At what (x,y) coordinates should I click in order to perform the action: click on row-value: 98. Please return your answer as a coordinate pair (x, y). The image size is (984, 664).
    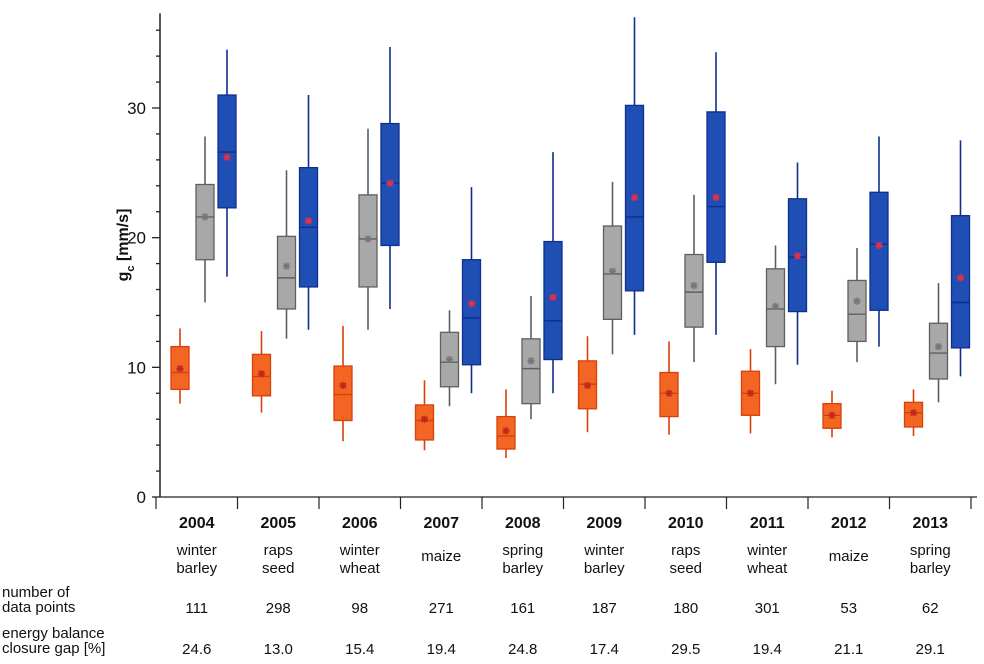
    Looking at the image, I should click on (359, 608).